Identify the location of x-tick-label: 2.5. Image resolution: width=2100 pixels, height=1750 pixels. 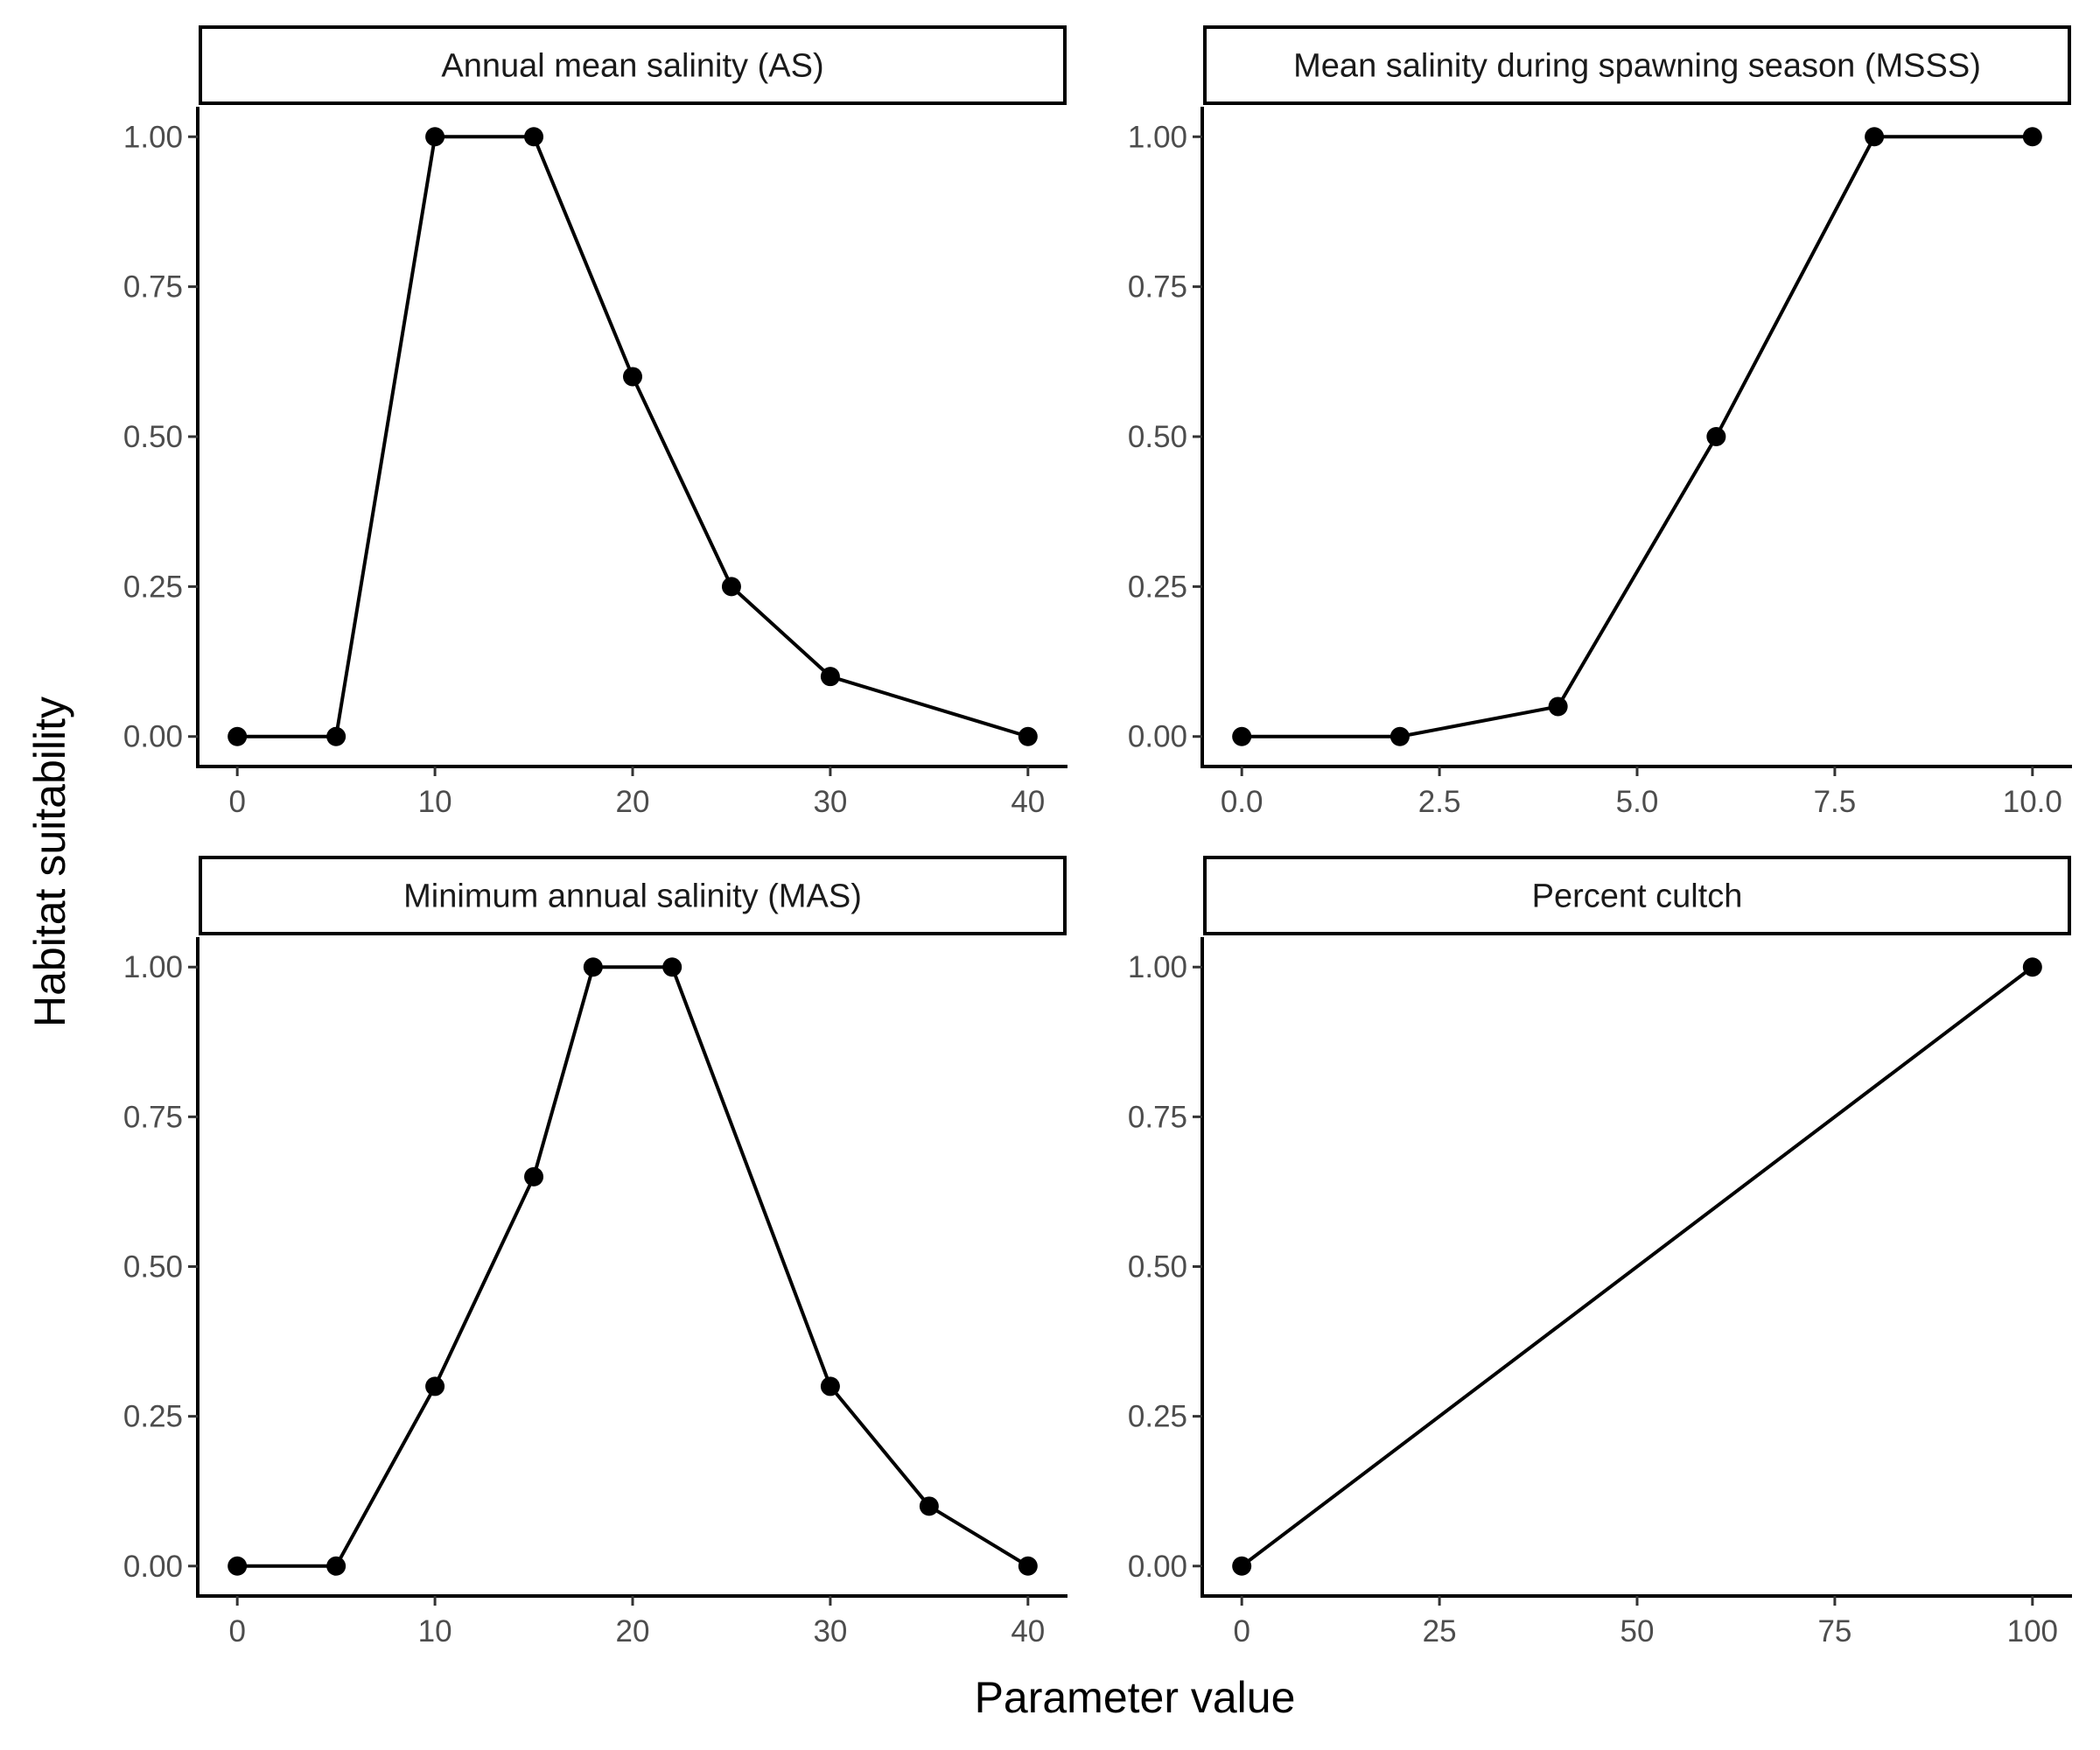
(1439, 802).